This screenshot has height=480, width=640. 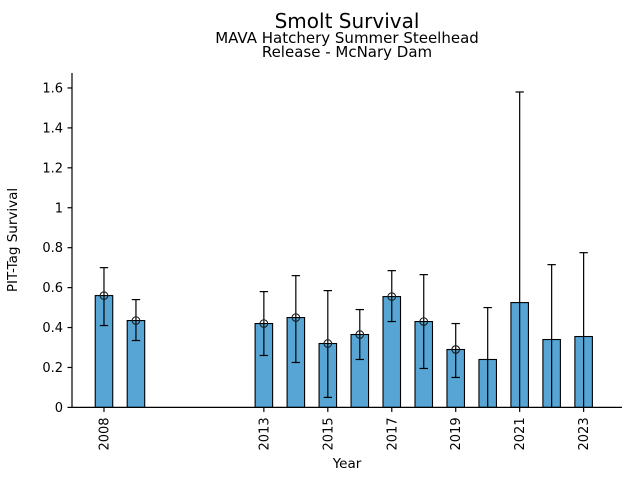 I want to click on point-marker-2015, so click(x=328, y=343).